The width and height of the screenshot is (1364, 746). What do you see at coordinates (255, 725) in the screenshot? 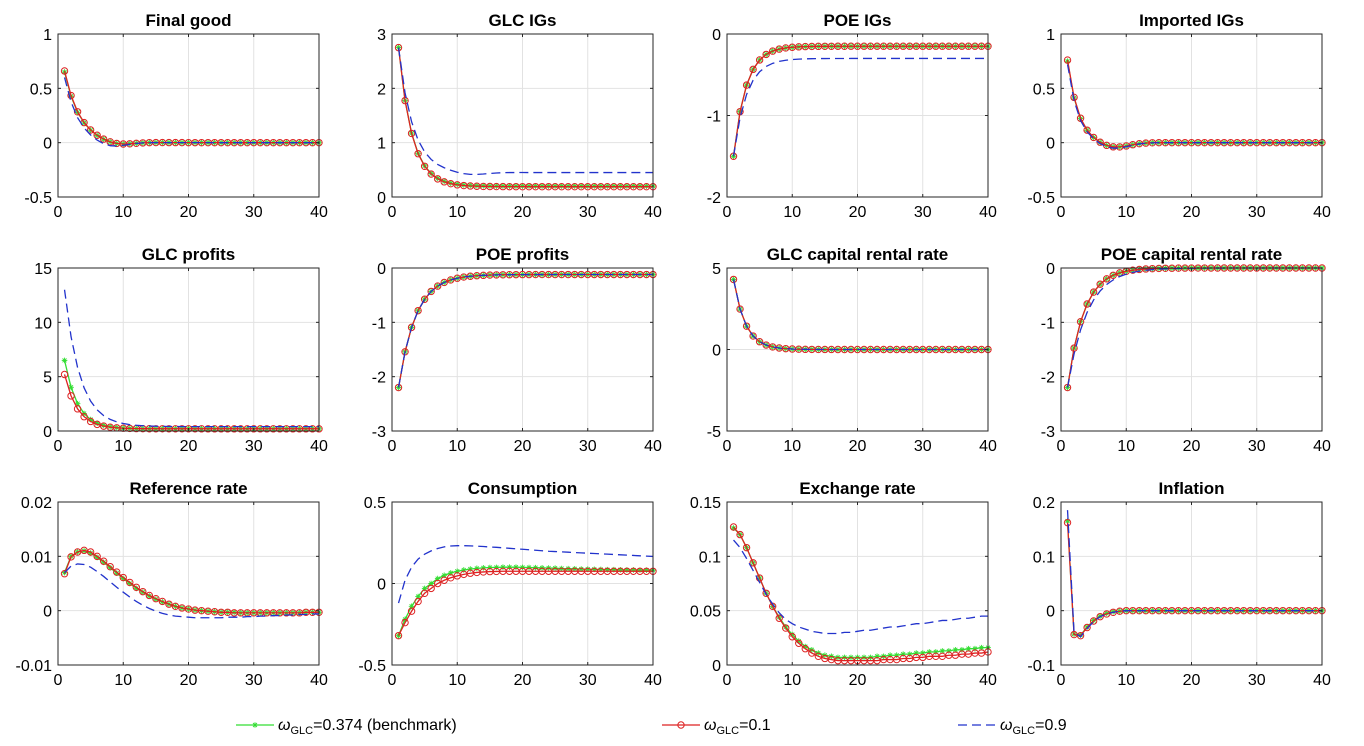
I see `legend-marker` at bounding box center [255, 725].